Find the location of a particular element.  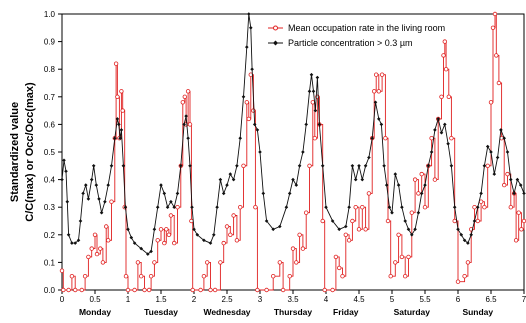

y-tick-label: 0.6 is located at coordinates (50, 124).